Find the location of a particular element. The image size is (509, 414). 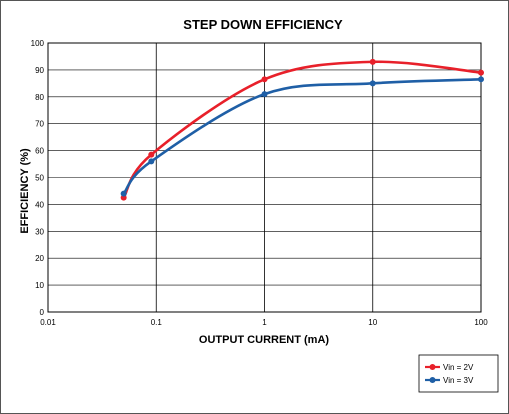

x-tick-label: 0.01 is located at coordinates (48, 322).